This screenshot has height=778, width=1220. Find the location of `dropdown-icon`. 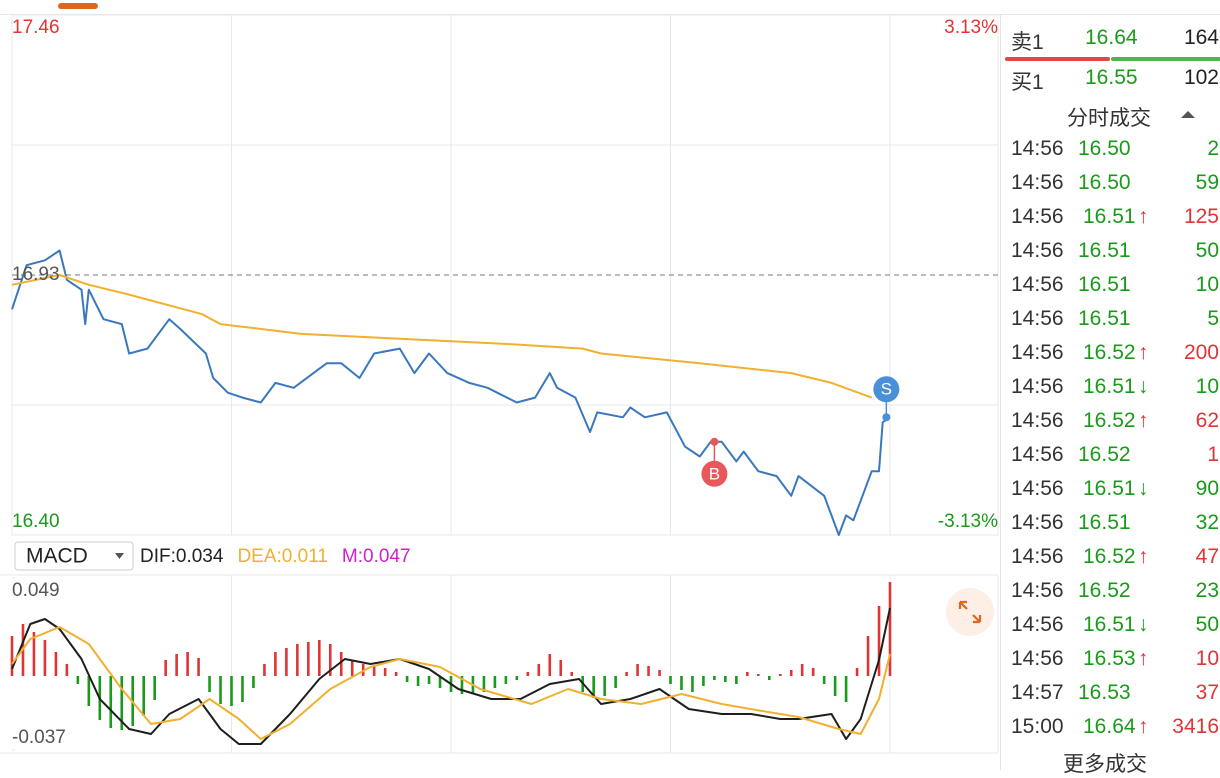

dropdown-icon is located at coordinates (119, 556).